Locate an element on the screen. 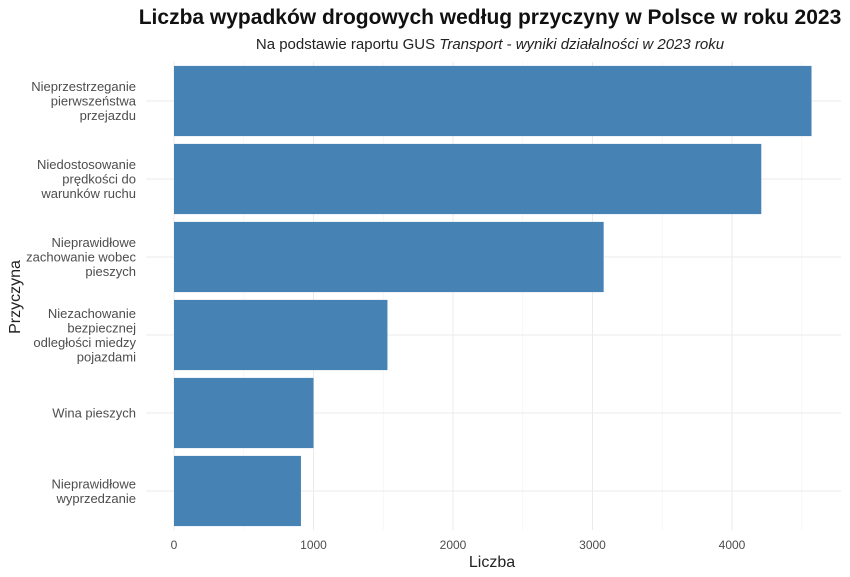 Image resolution: width=850 pixels, height=577 pixels. x-tick-label: 1000 is located at coordinates (313, 545).